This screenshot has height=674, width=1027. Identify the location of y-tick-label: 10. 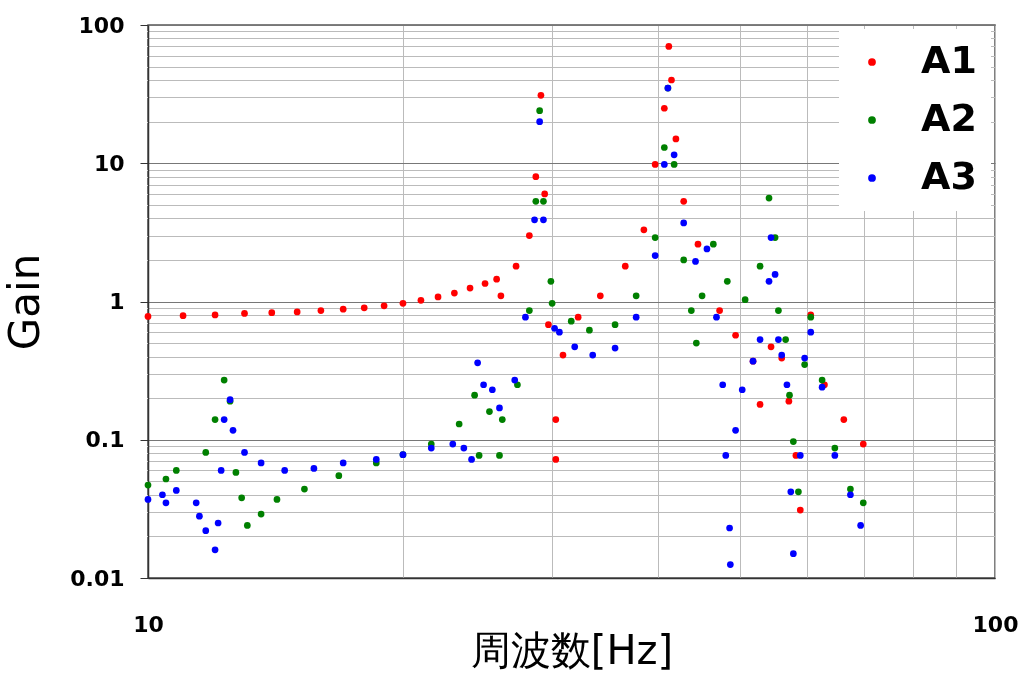
(109, 163).